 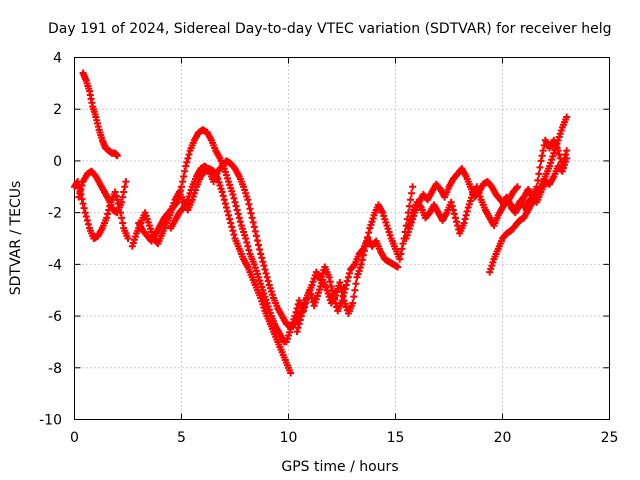 What do you see at coordinates (55, 265) in the screenshot?
I see `y-tick-label: -4` at bounding box center [55, 265].